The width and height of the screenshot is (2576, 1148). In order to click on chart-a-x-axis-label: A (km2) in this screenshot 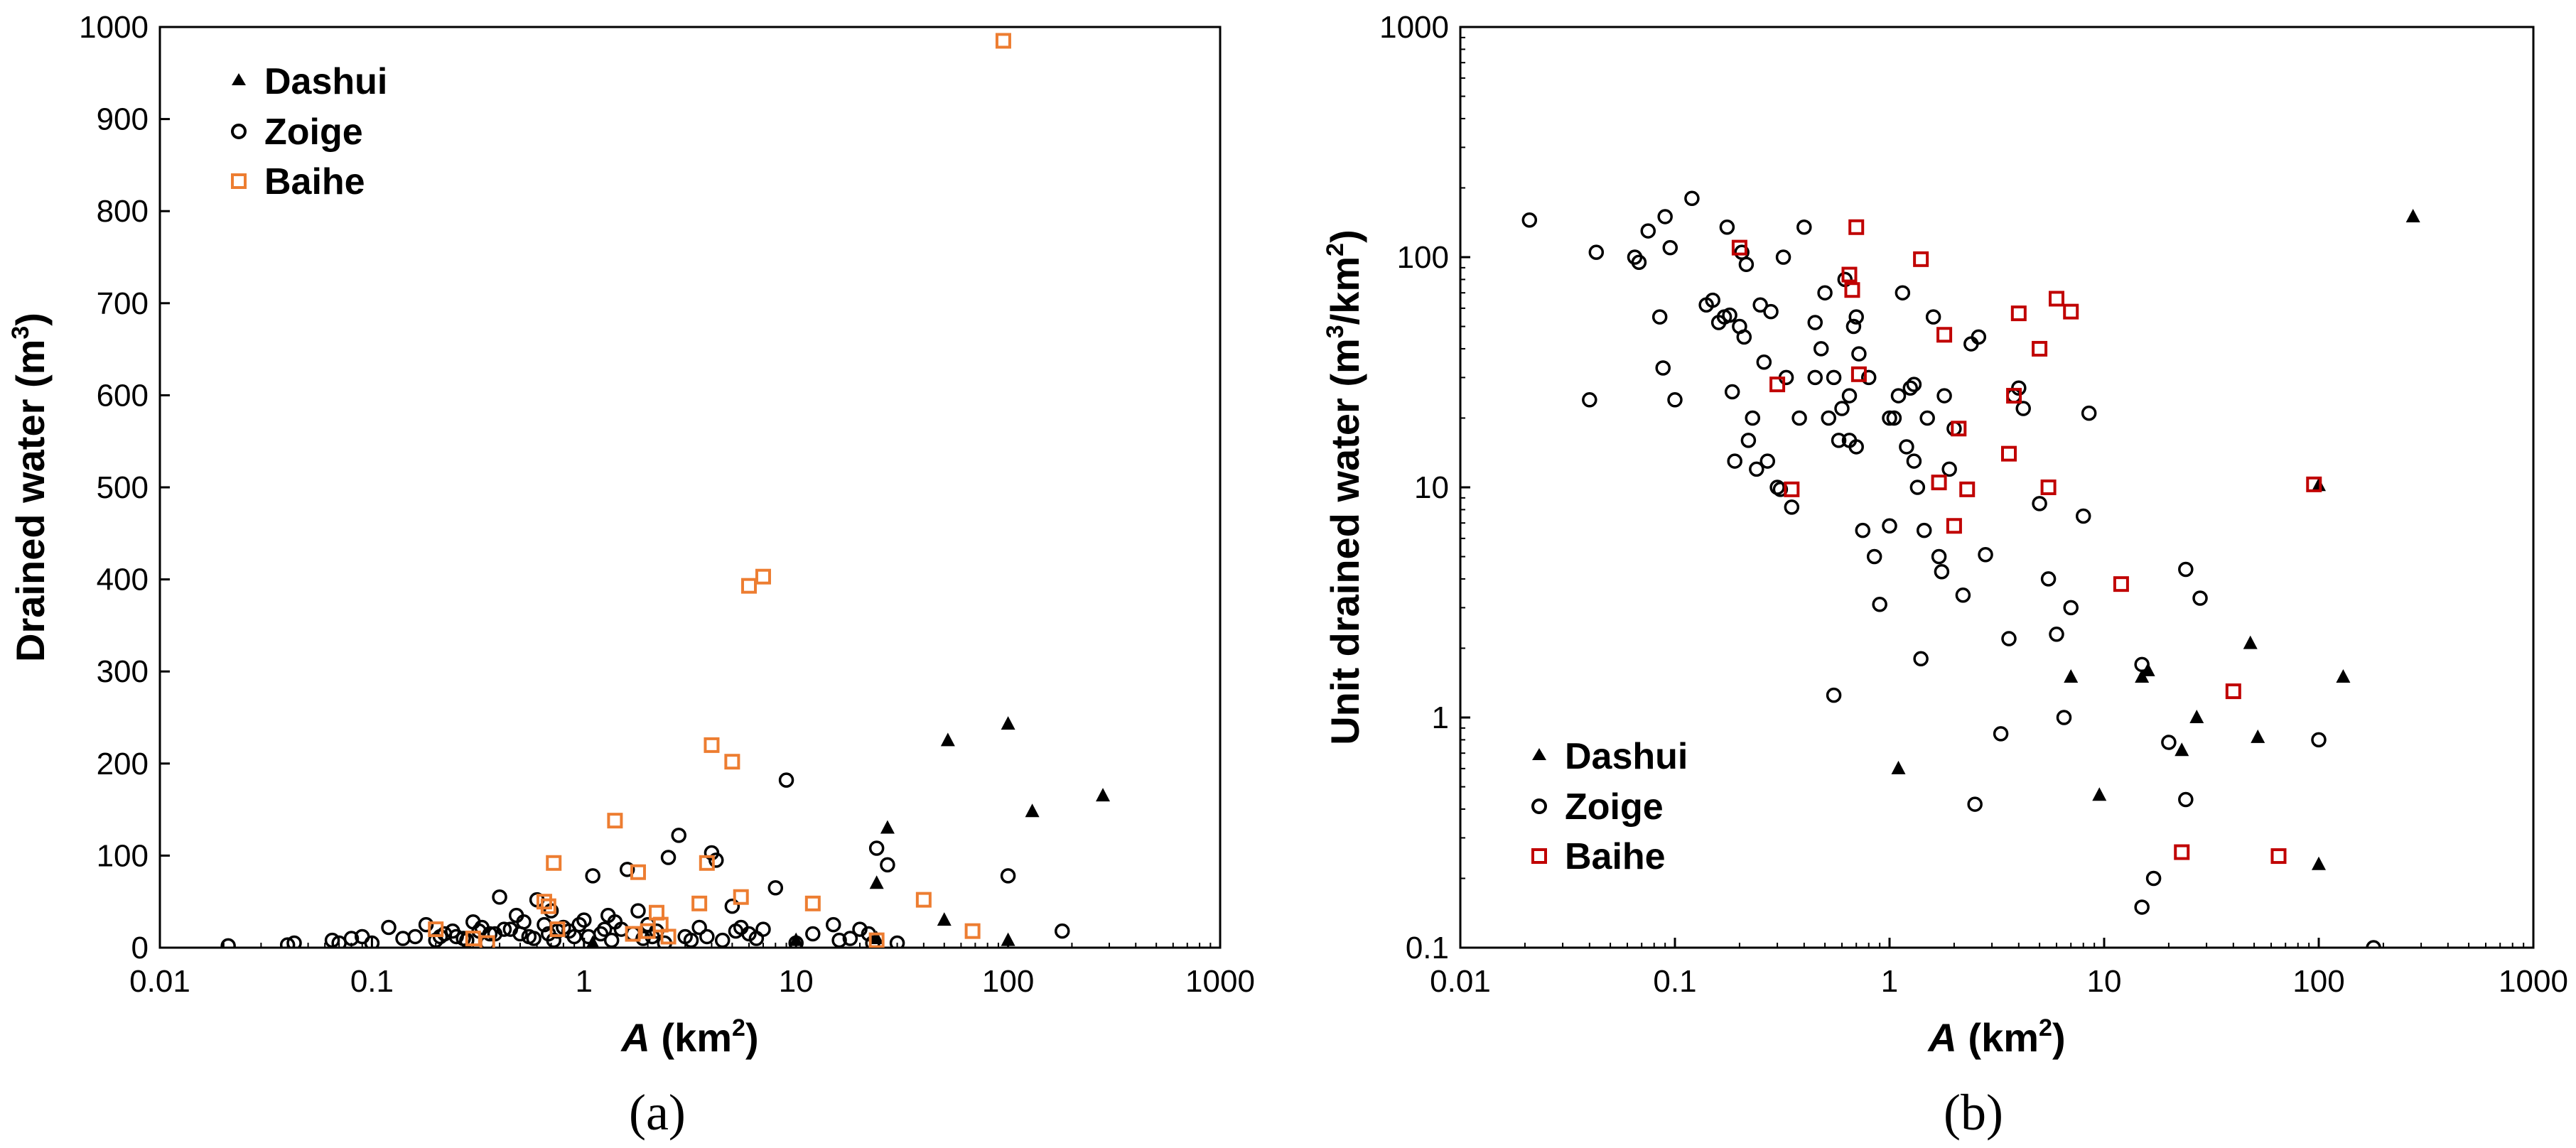, I will do `click(689, 1037)`.